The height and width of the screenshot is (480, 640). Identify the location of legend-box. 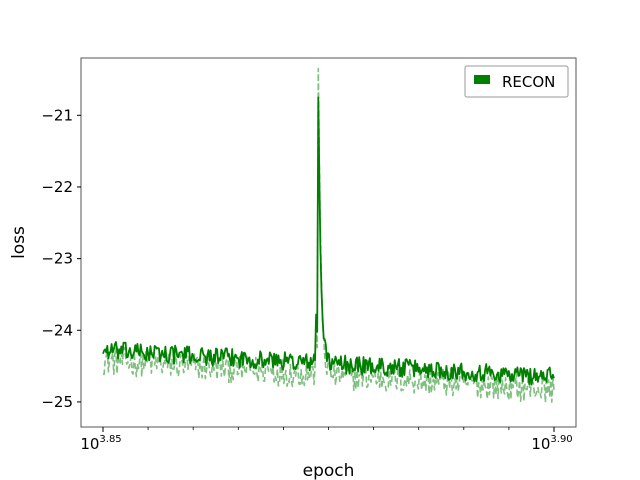
(516, 81).